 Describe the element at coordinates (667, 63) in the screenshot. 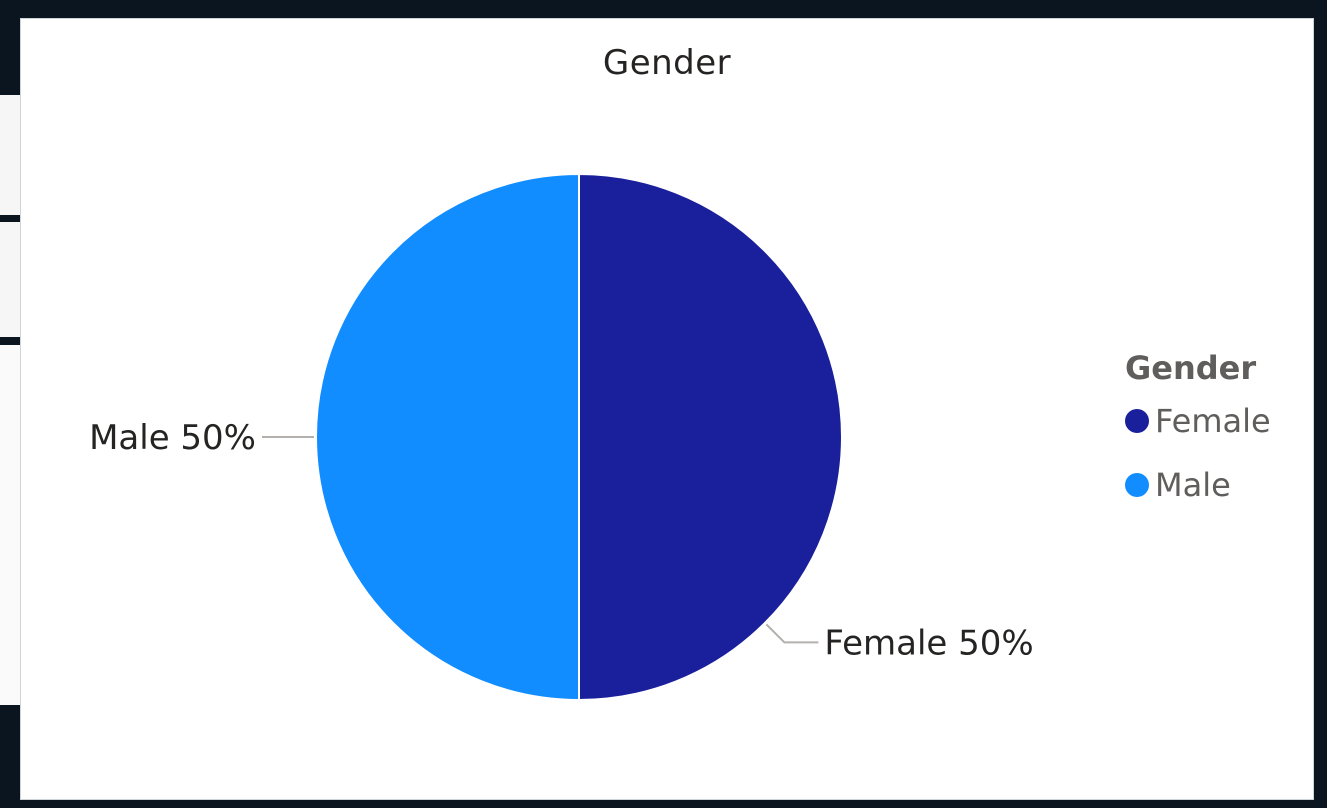

I see `chart-title: Gender` at that location.